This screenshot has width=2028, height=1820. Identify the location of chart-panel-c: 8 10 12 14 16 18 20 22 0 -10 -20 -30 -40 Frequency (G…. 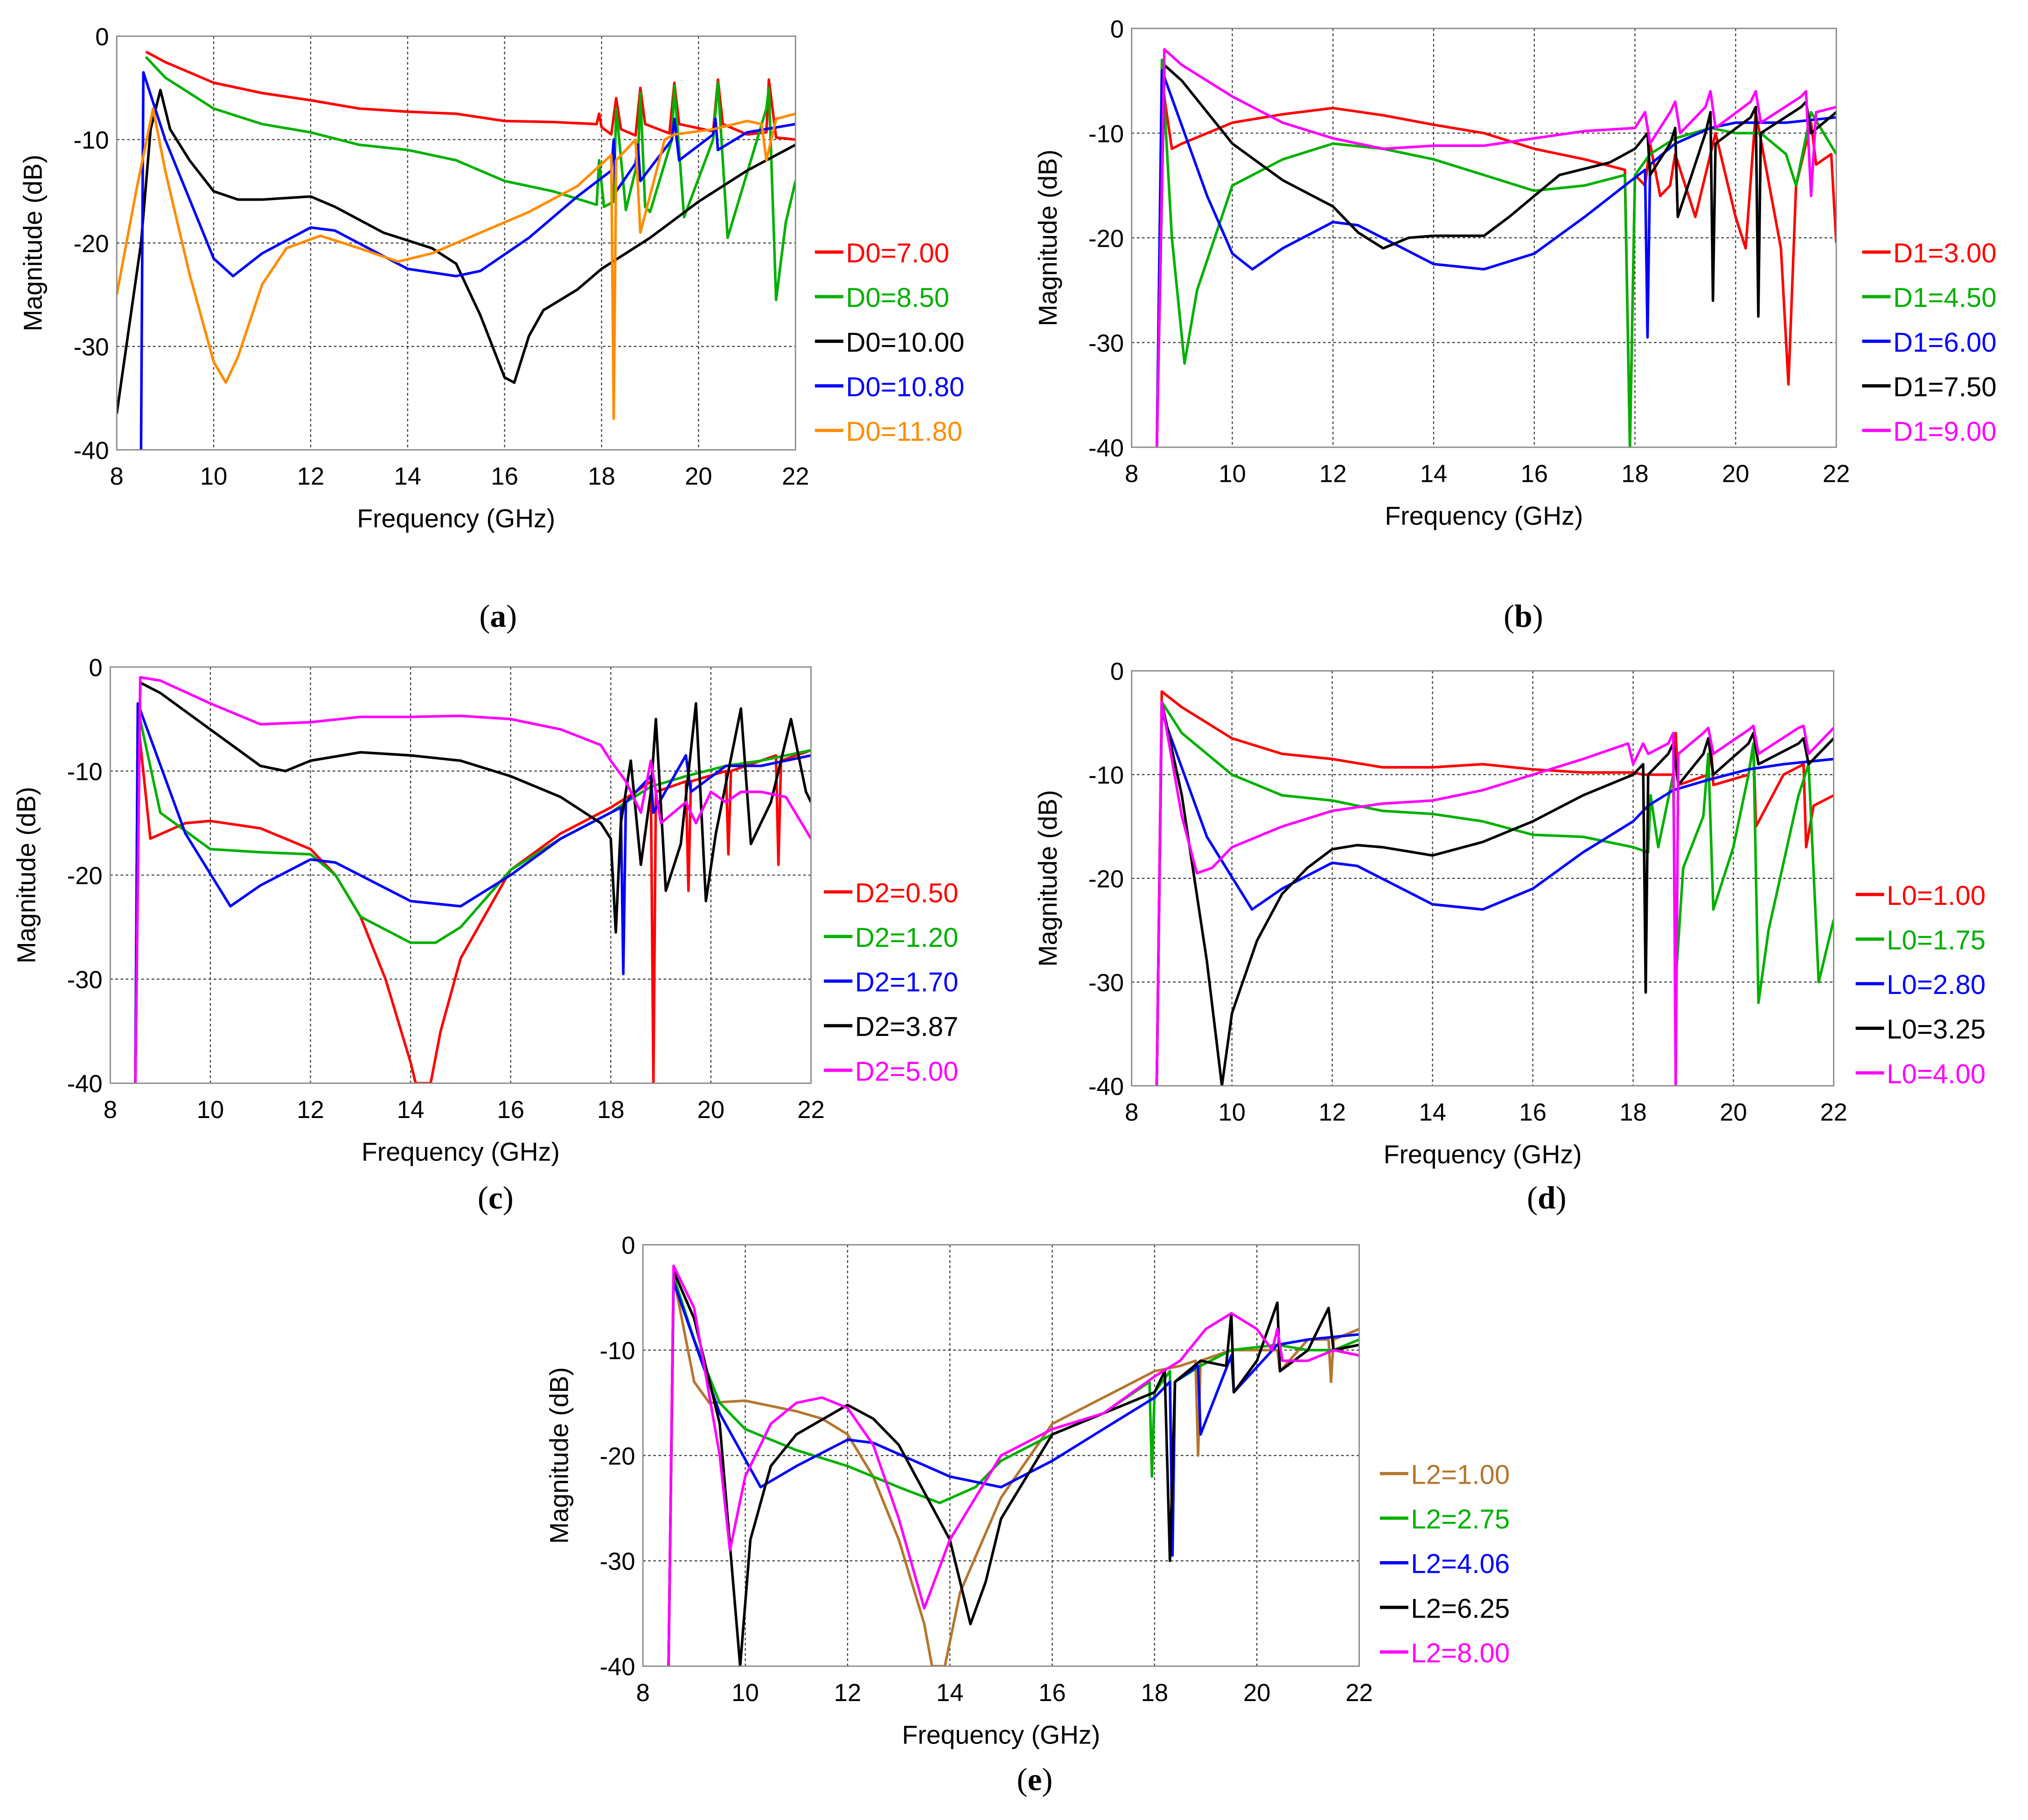
(485, 935).